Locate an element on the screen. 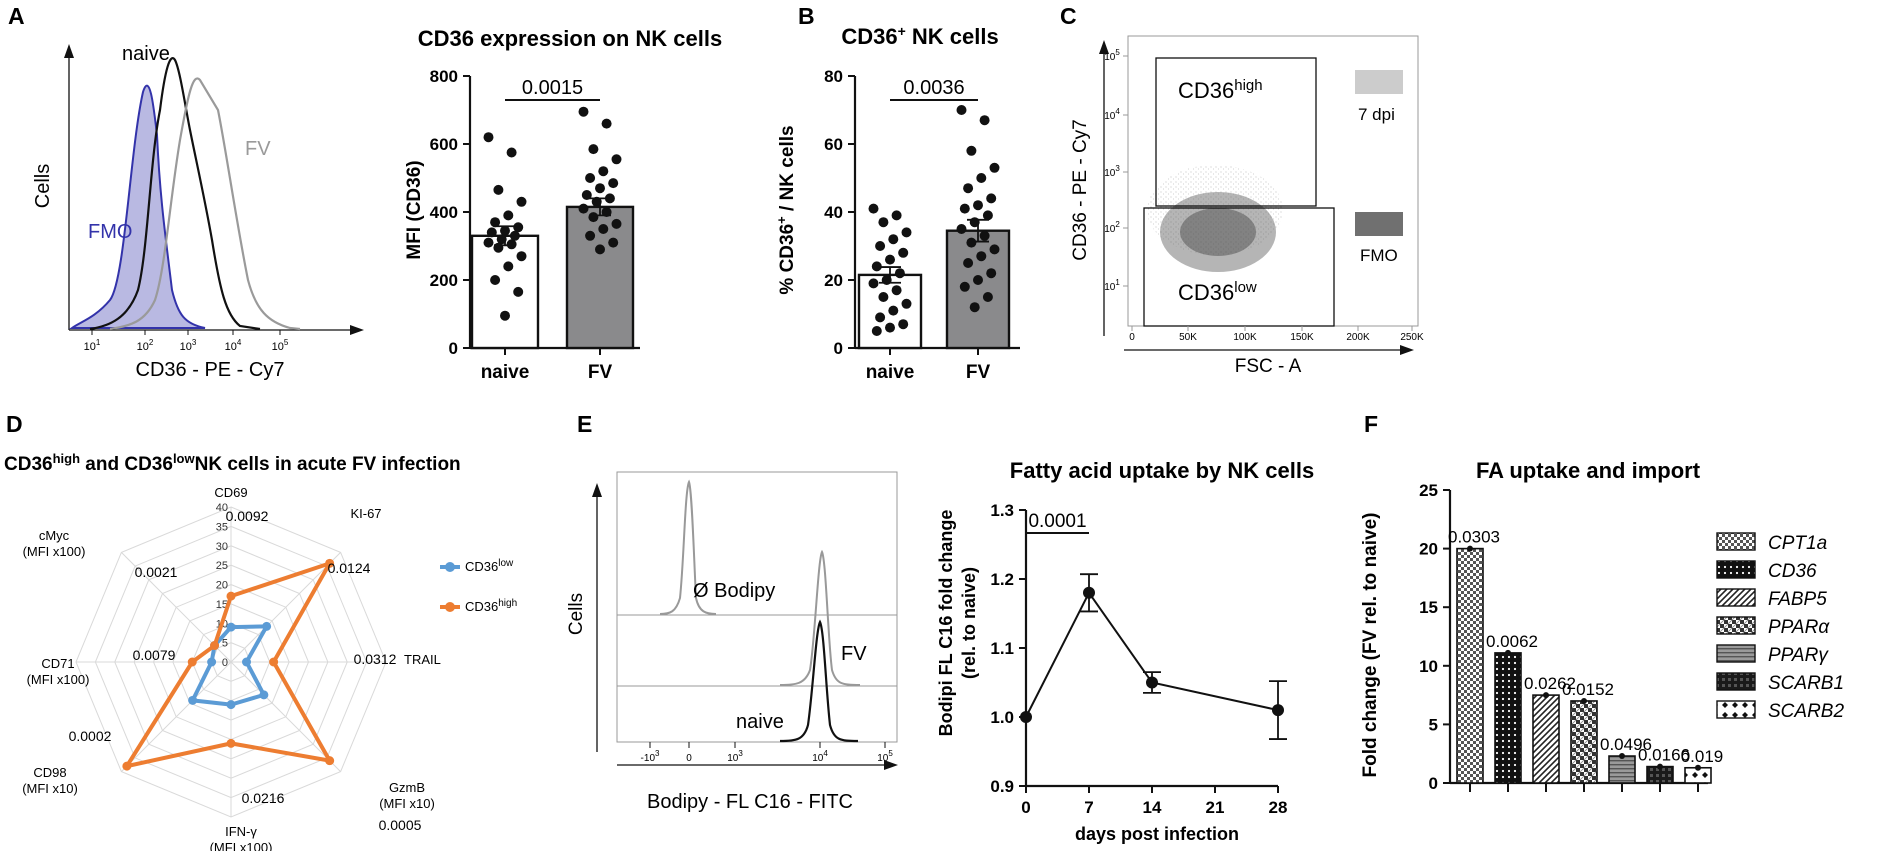 Image resolution: width=1890 pixels, height=851 pixels. bar-b-title-rest: NK cells is located at coordinates (952, 36).